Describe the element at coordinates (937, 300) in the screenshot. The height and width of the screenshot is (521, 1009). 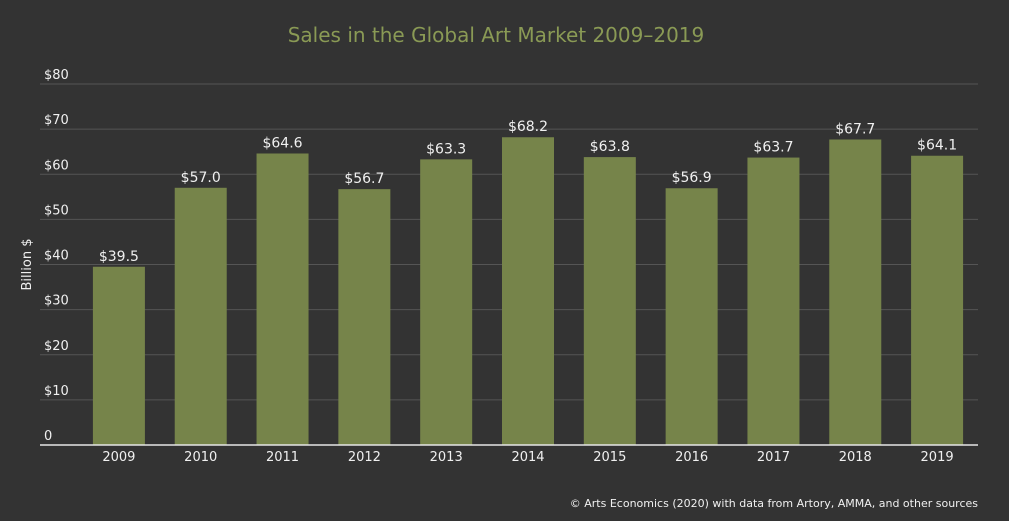
I see `bar-2019` at that location.